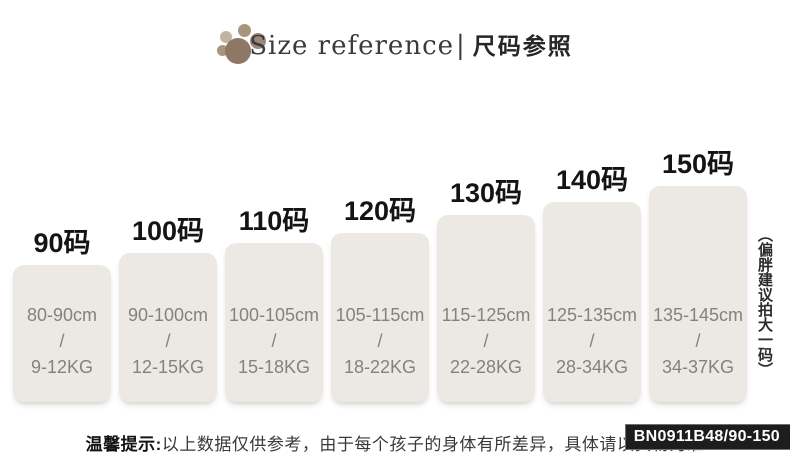  What do you see at coordinates (380, 211) in the screenshot?
I see `size-label: 120码` at bounding box center [380, 211].